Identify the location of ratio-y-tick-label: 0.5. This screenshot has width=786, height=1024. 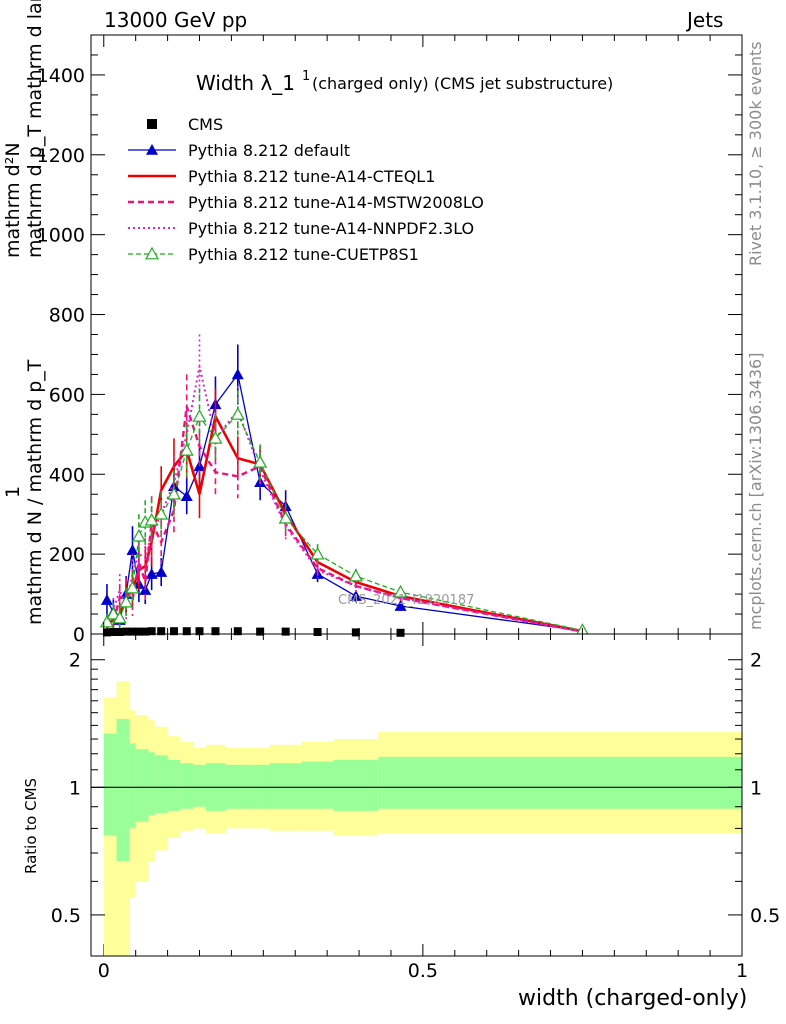
(66, 916).